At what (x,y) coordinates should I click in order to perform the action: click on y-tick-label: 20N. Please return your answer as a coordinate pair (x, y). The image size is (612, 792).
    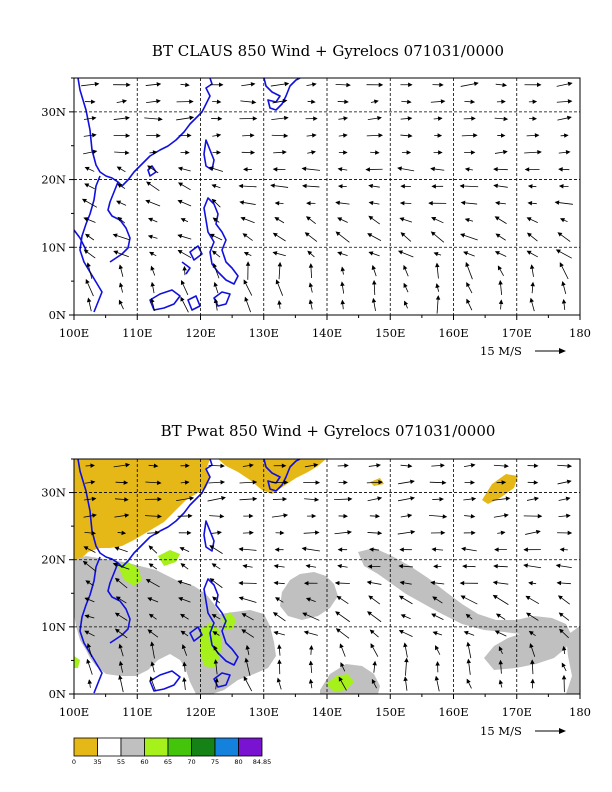
    Looking at the image, I should click on (53, 180).